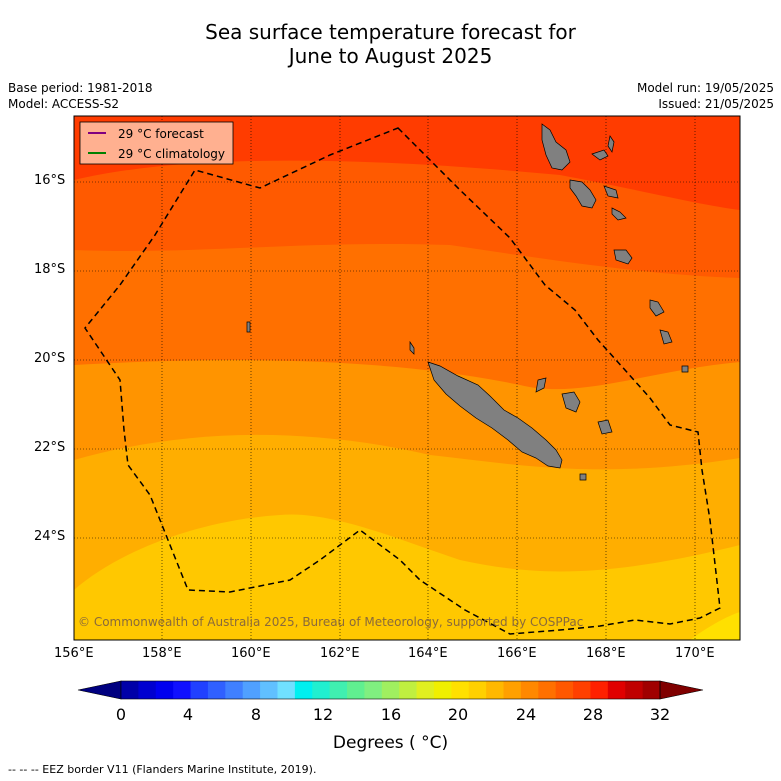  Describe the element at coordinates (715, 626) in the screenshot. I see `band-23c` at that location.